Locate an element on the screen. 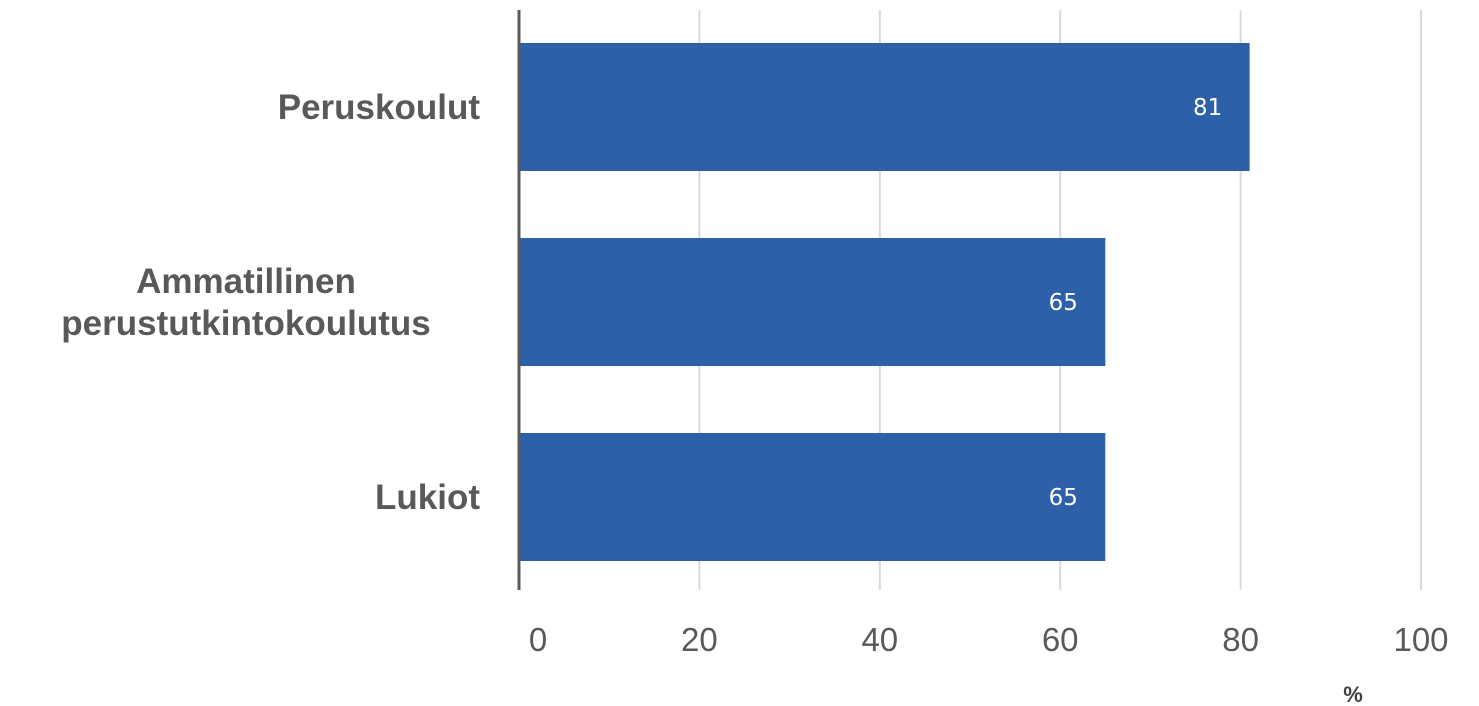  x-tick-label-20: 20 is located at coordinates (699, 639).